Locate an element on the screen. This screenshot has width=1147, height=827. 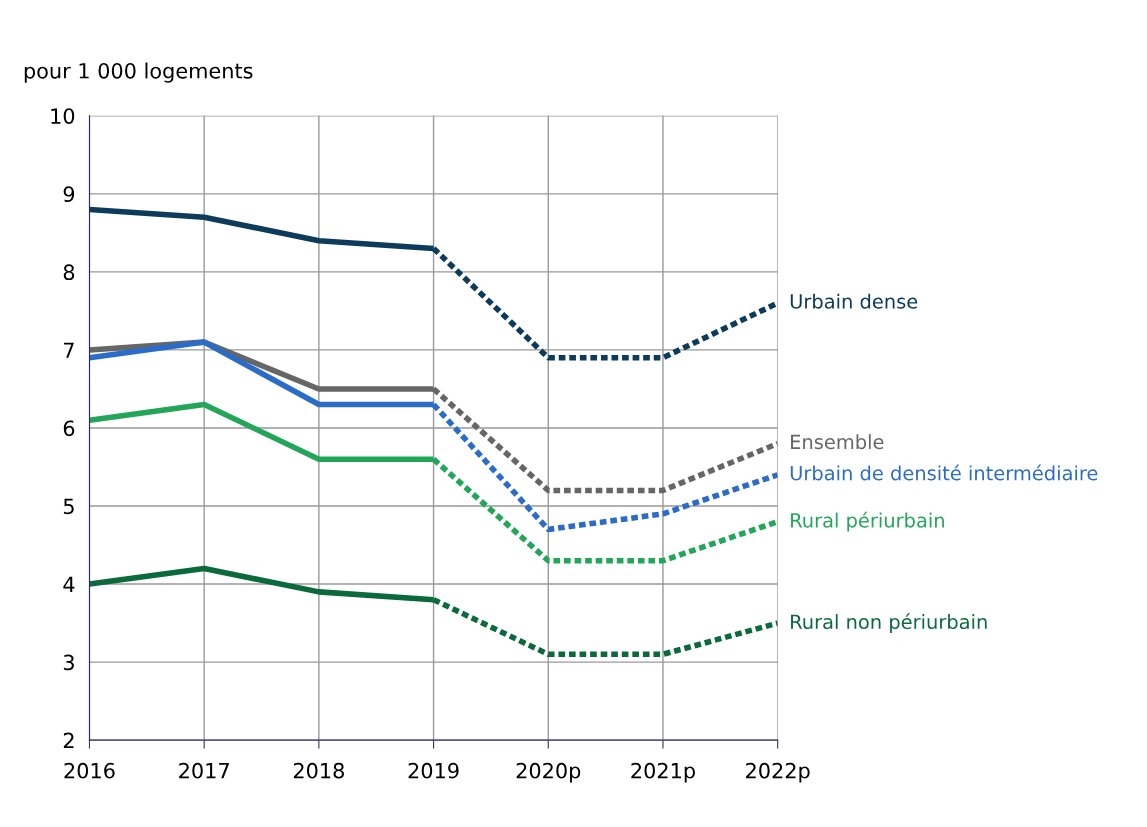
series-label: Rural périurbain is located at coordinates (867, 521).